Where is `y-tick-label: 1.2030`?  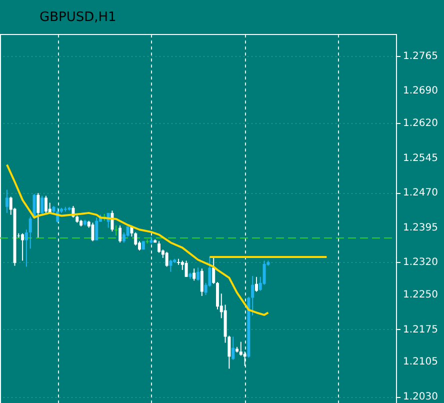
y-tick-label: 1.2030 is located at coordinates (420, 397).